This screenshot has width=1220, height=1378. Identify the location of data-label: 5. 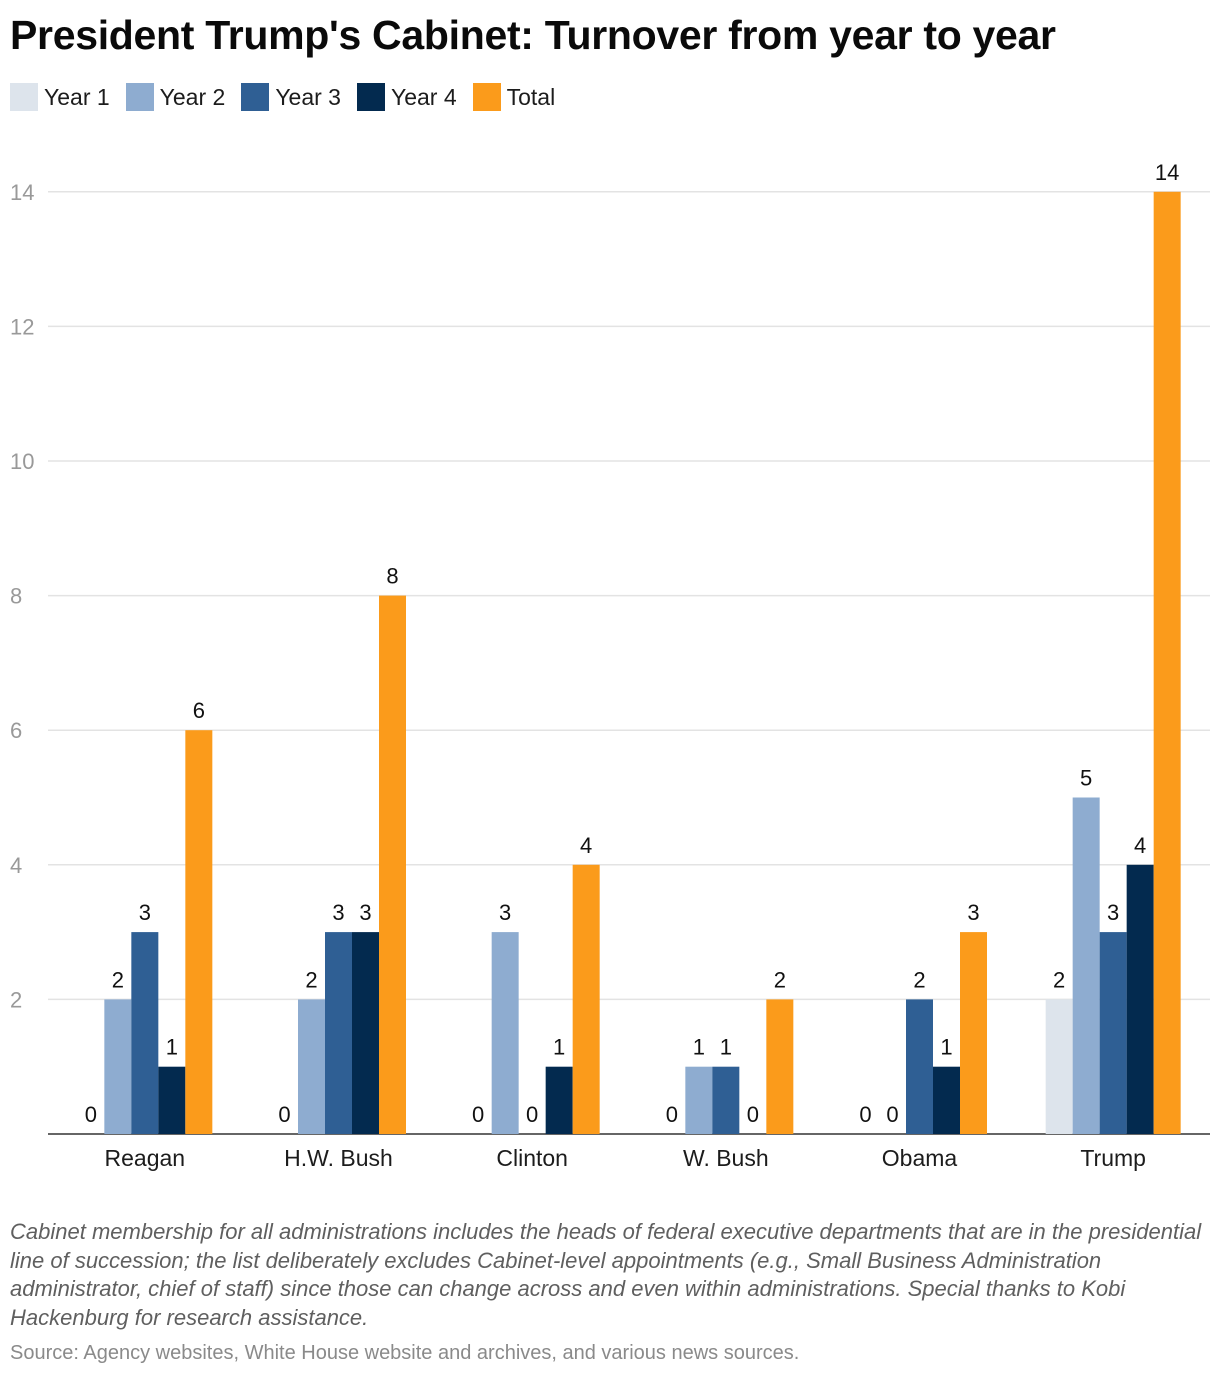
(1086, 778).